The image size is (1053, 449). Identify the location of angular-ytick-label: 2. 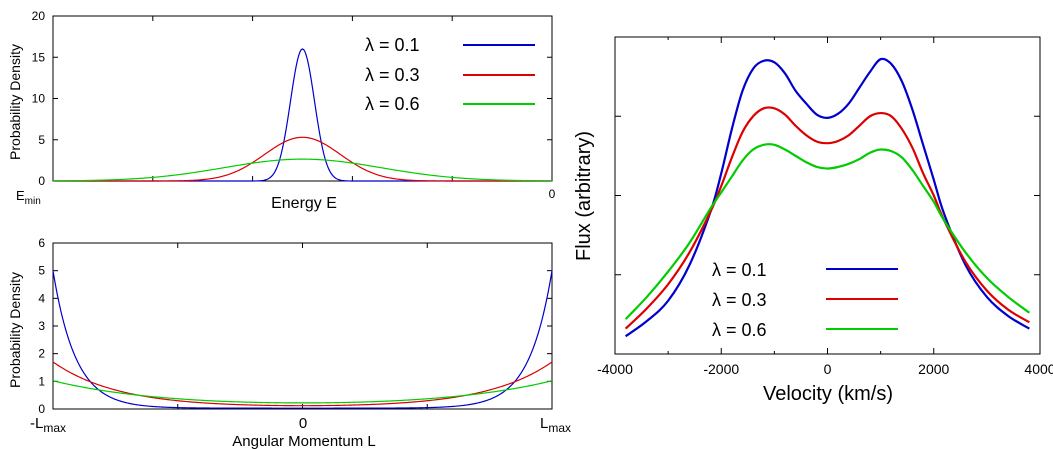
(41, 354).